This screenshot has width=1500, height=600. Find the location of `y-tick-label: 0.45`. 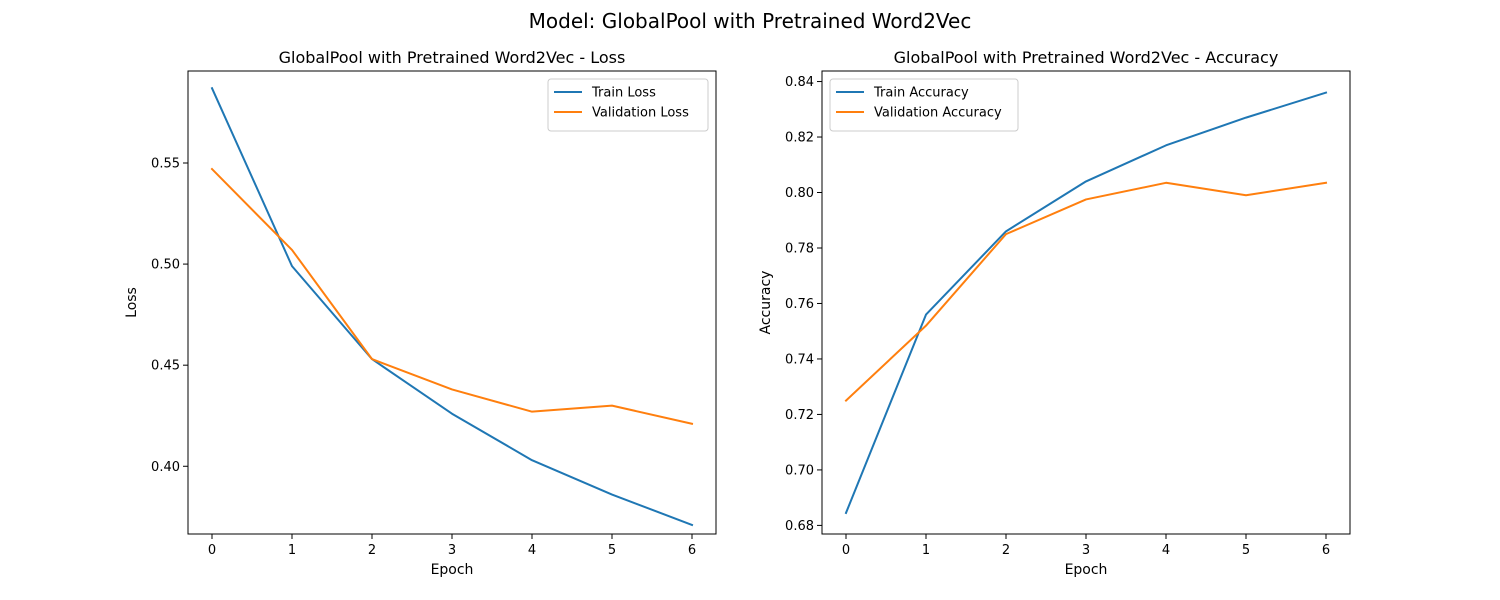

y-tick-label: 0.45 is located at coordinates (165, 366).